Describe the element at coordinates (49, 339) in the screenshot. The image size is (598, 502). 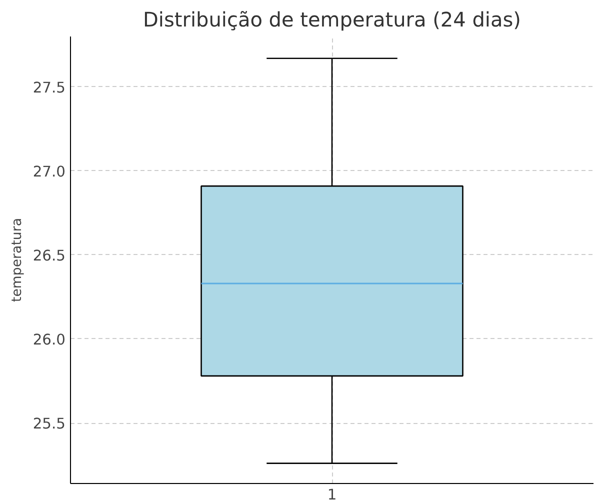
I see `y-tick-label: 26.0` at that location.